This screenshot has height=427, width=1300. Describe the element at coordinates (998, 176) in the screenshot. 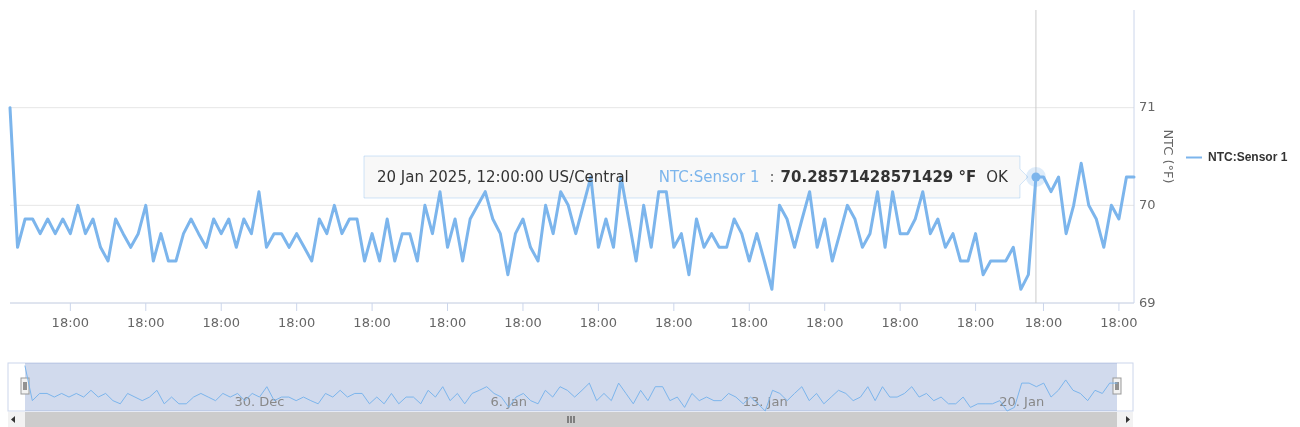

I see `annotation: OK` at that location.